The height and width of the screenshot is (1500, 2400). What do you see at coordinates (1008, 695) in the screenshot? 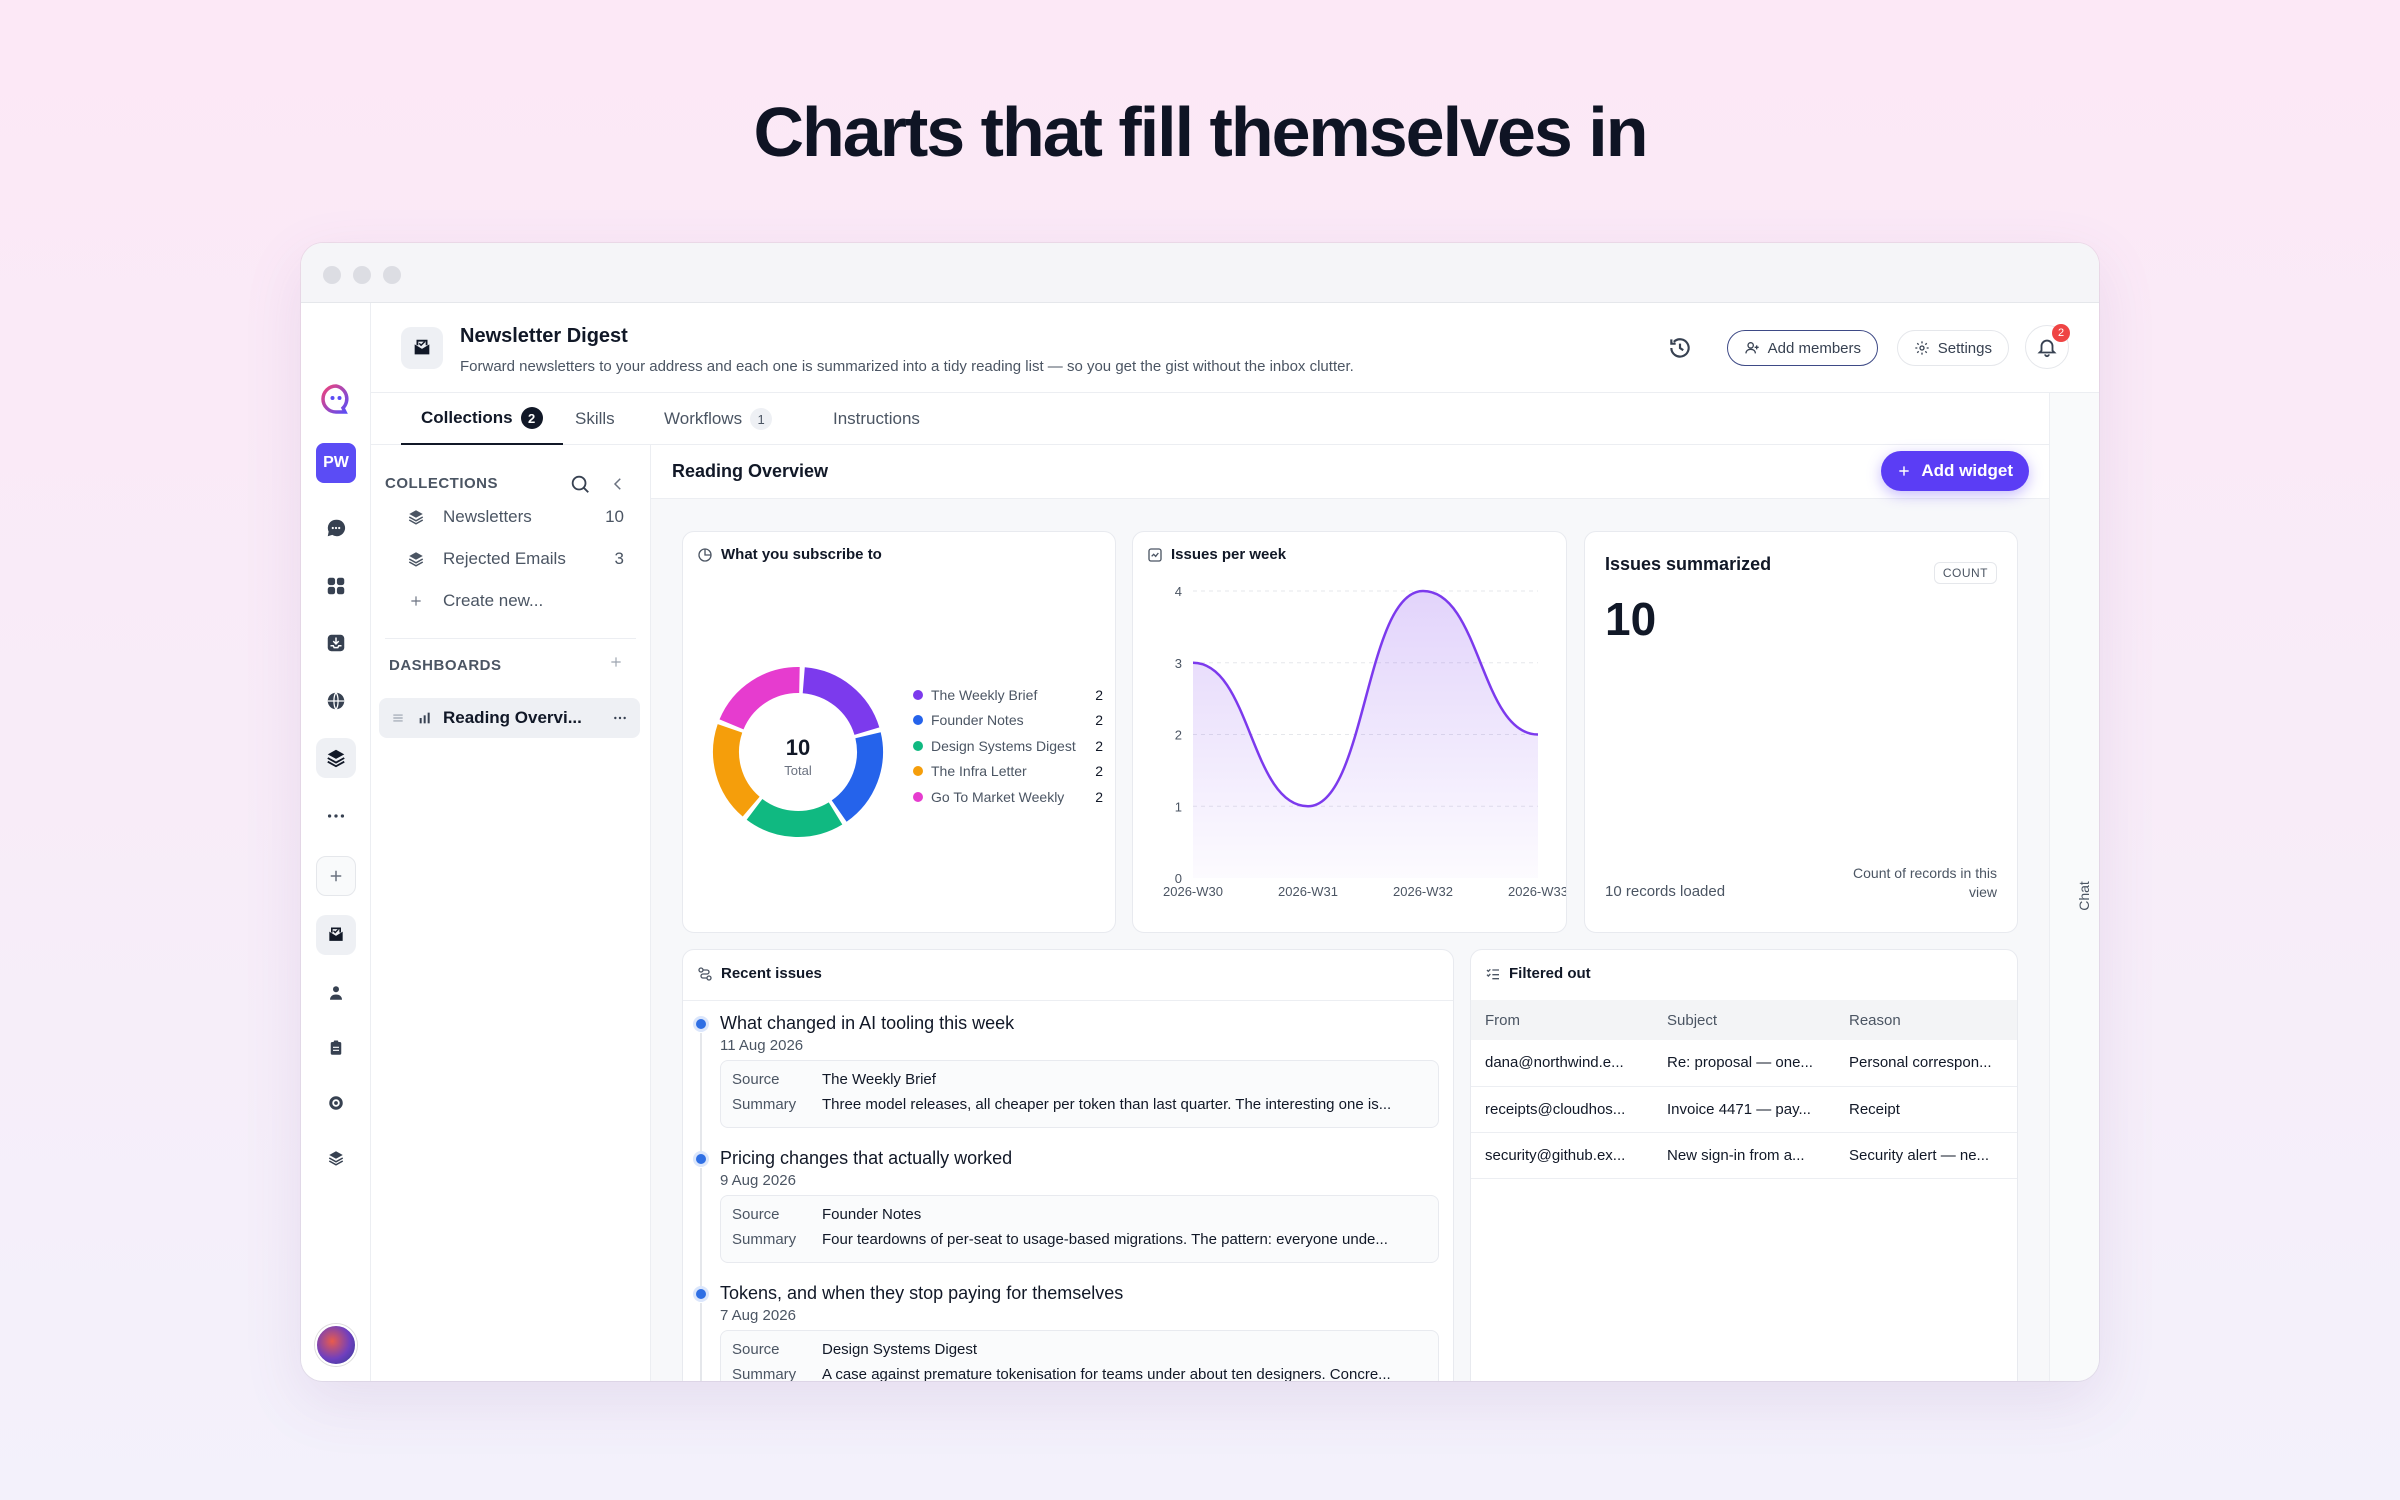
I see `legend-item: The Weekly Brief 2` at bounding box center [1008, 695].